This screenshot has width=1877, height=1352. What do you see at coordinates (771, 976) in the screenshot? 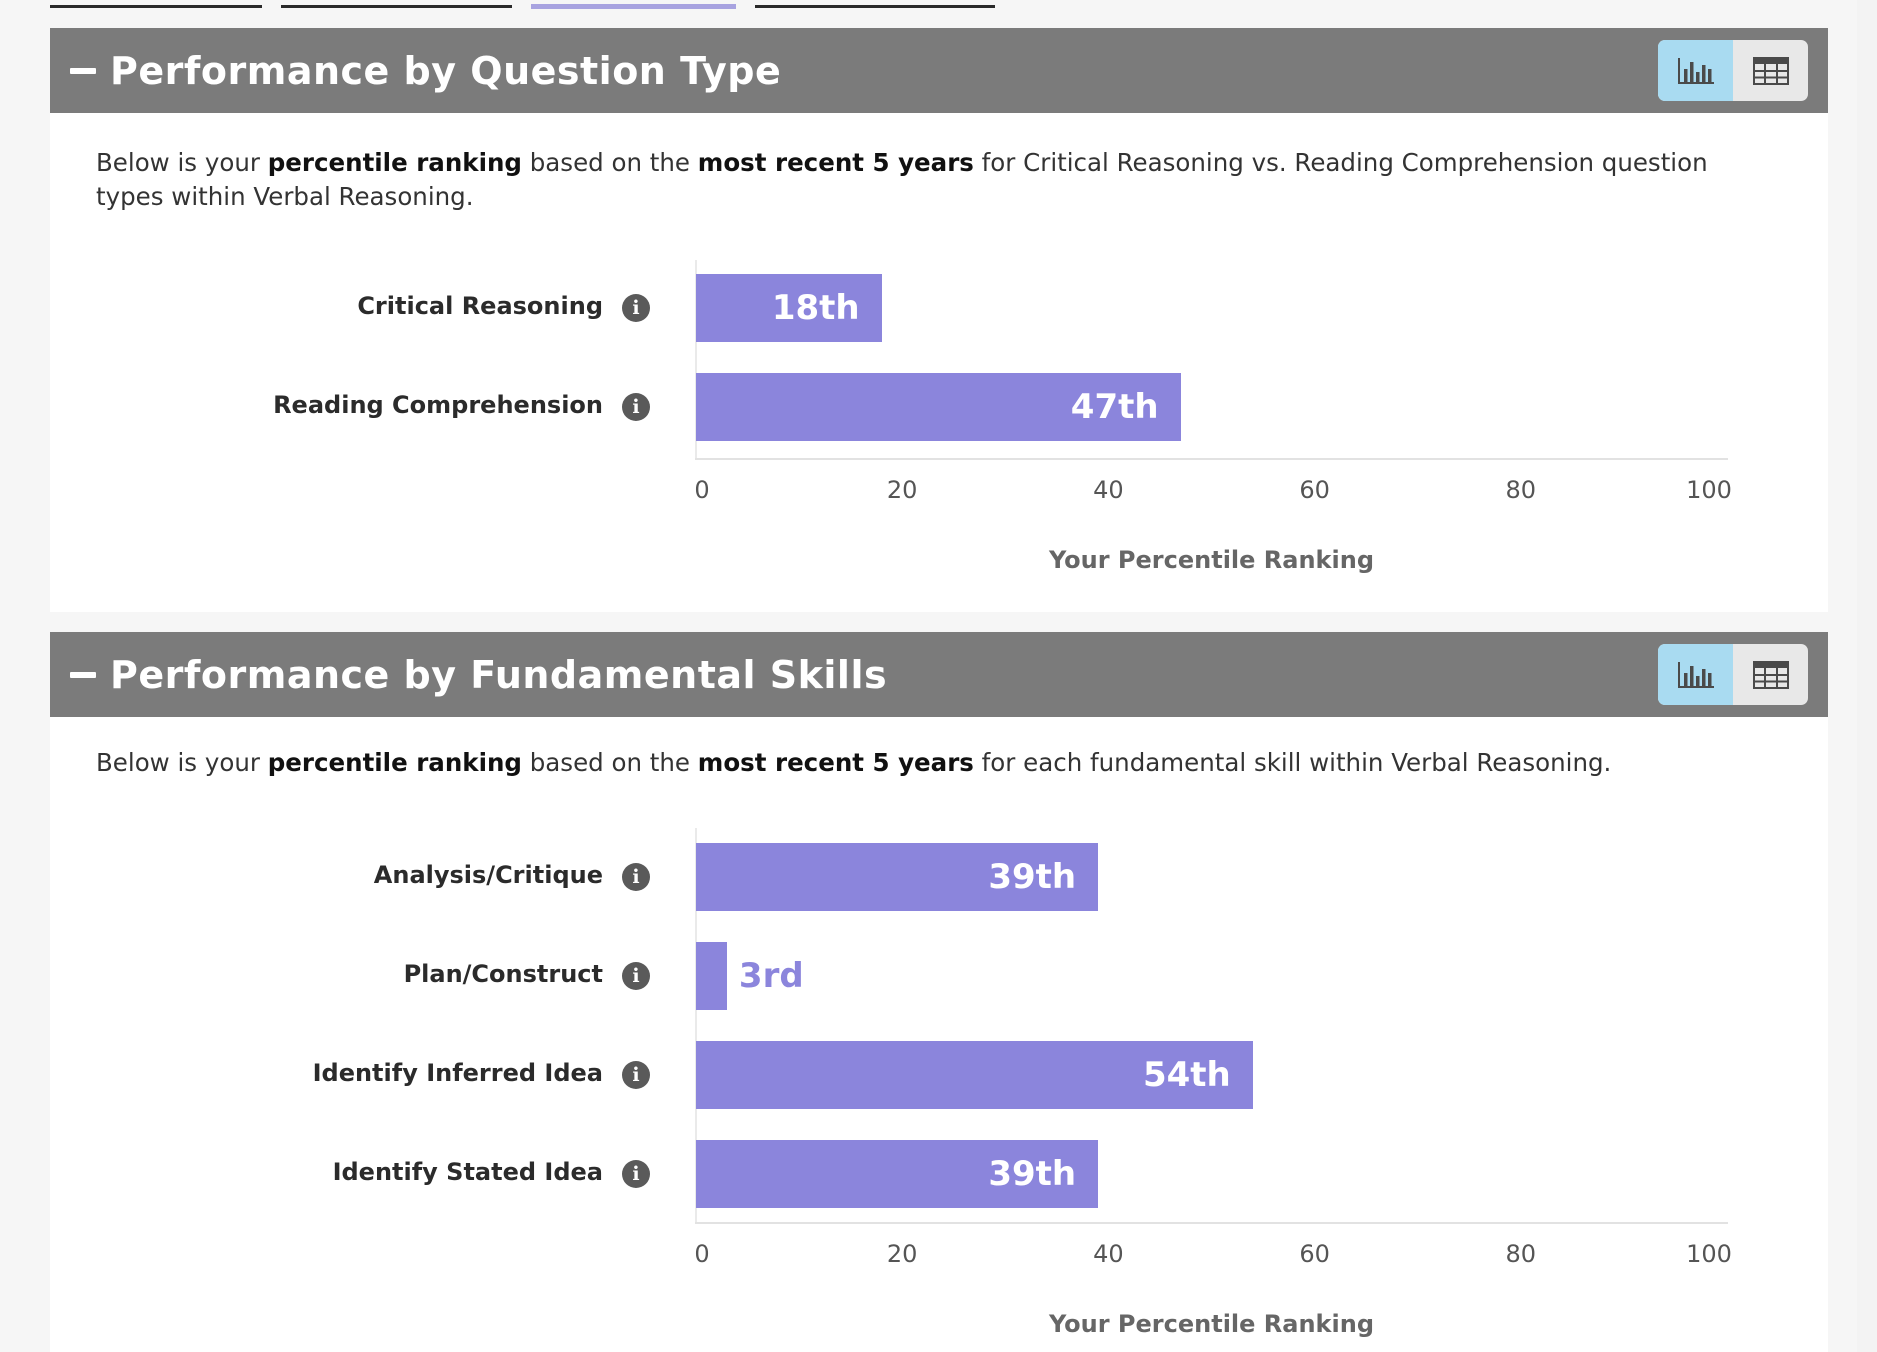
I see `bar-value-label: 3rd` at bounding box center [771, 976].